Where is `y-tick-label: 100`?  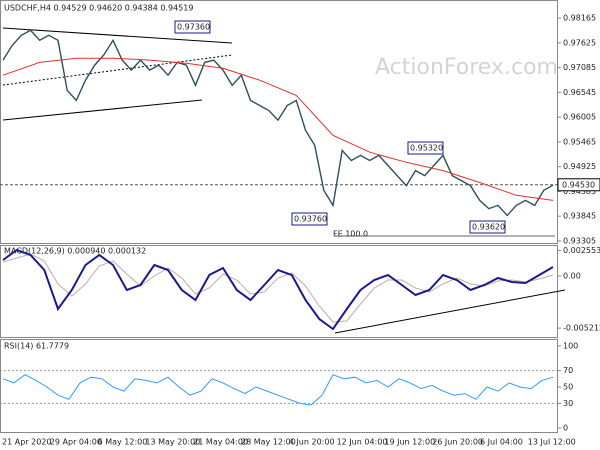 y-tick-label: 100 is located at coordinates (570, 346).